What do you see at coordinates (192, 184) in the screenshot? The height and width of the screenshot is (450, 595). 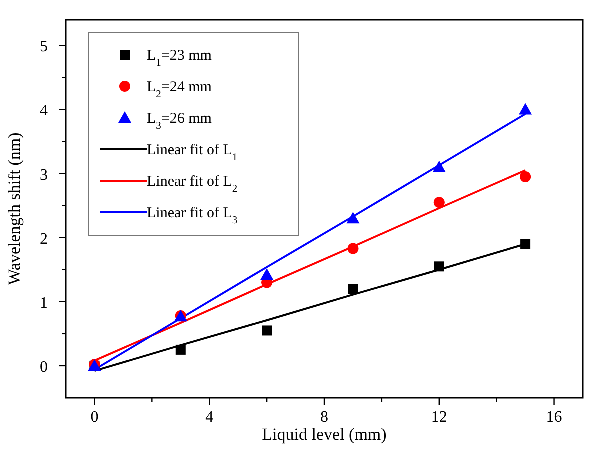 I see `legend-label: Linear fit of L$_{2}$` at bounding box center [192, 184].